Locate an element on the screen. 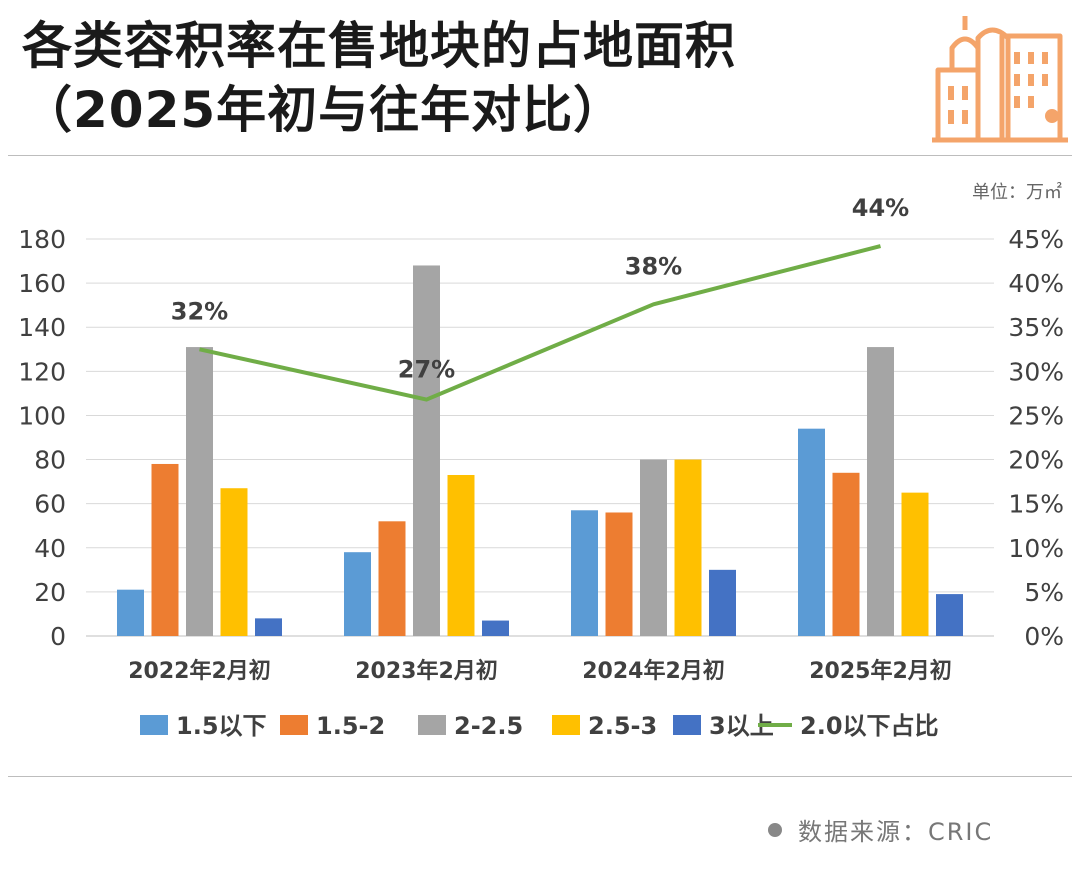 The width and height of the screenshot is (1080, 890). legend-label: 2.0以下占比 is located at coordinates (869, 726).